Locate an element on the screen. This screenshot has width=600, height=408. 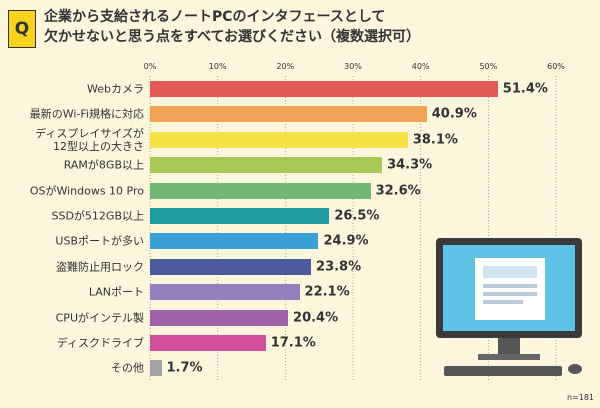
value-label: 40.9% is located at coordinates (454, 114).